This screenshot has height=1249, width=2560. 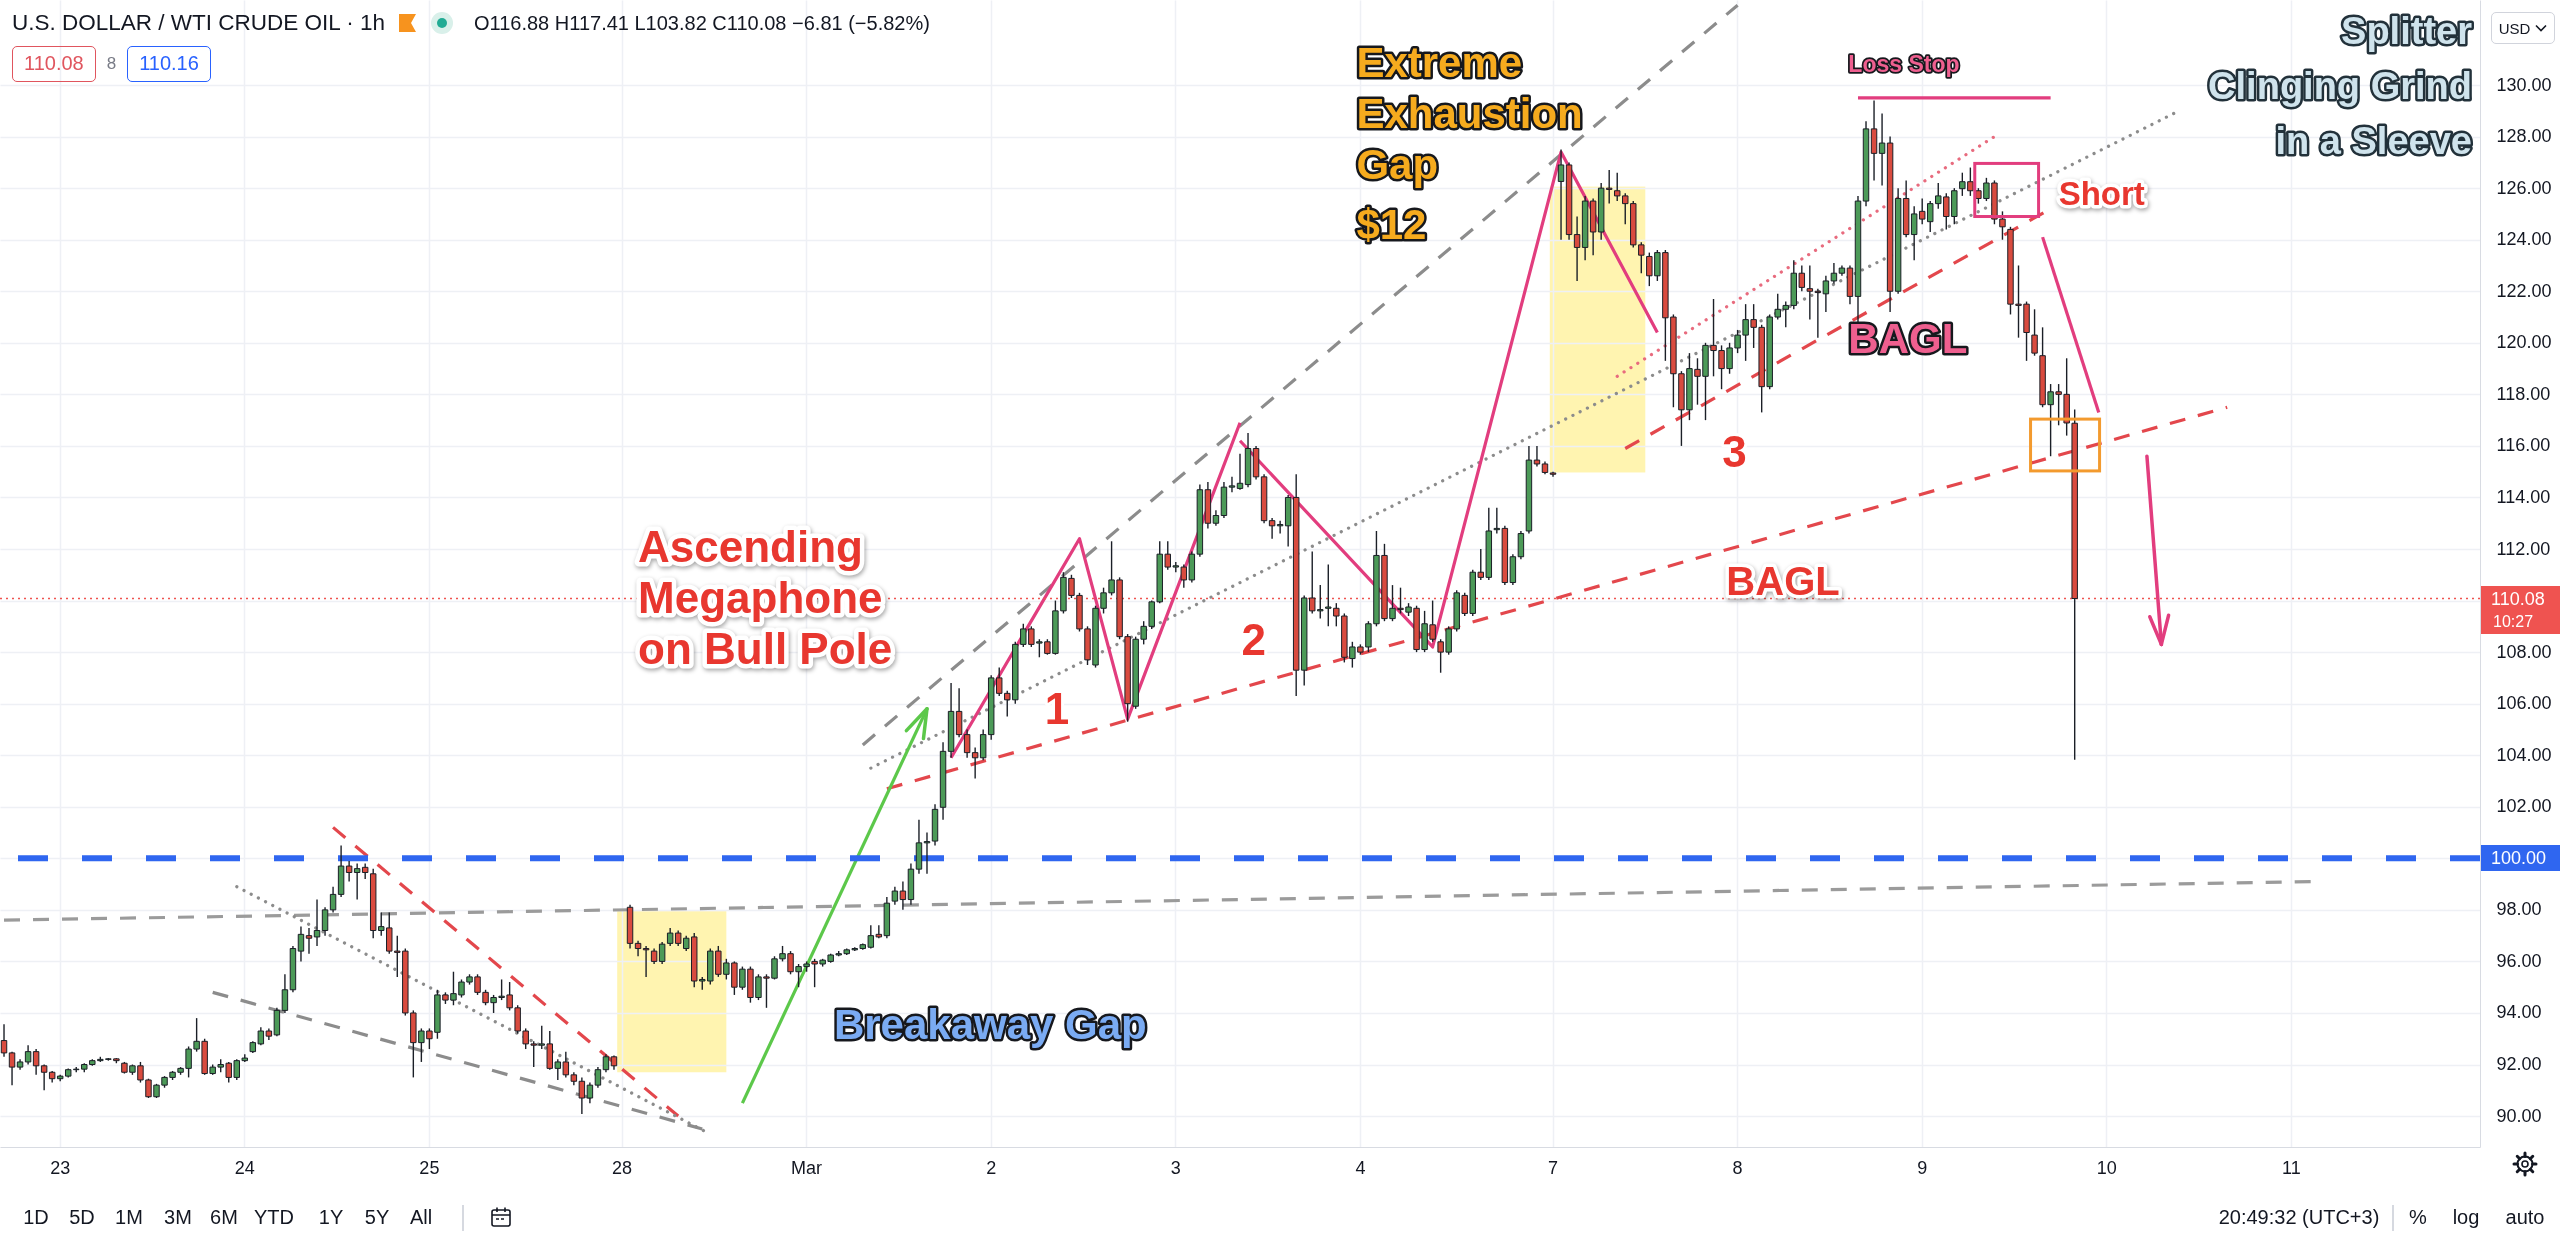 What do you see at coordinates (2519, 1115) in the screenshot?
I see `y-tick-label: 90.00` at bounding box center [2519, 1115].